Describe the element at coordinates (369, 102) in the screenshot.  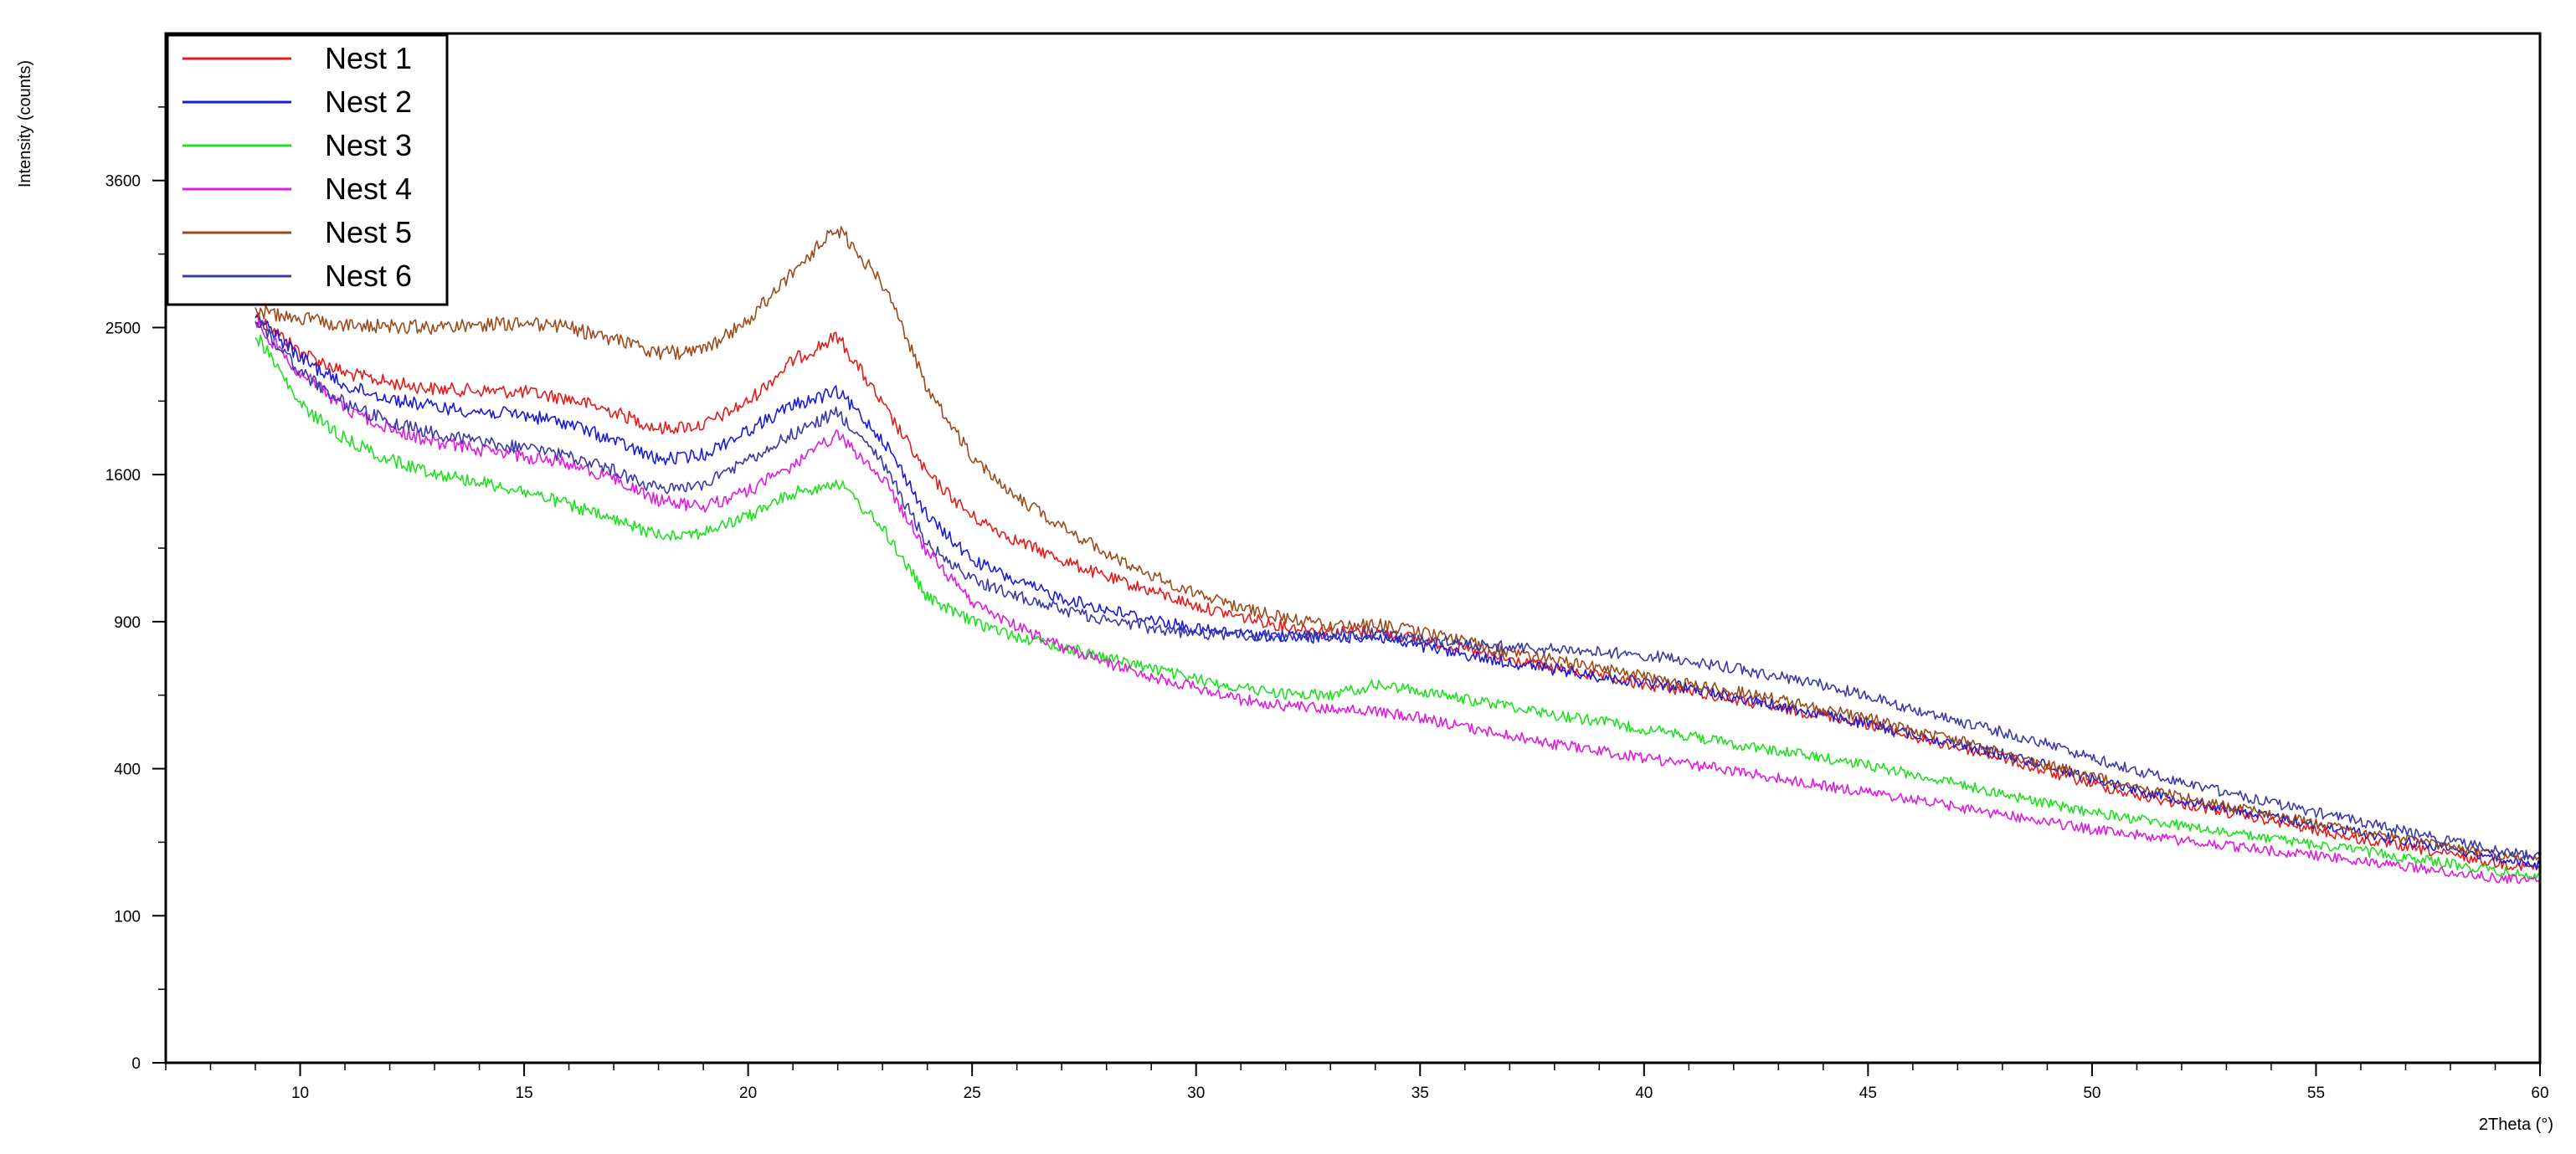
I see `legend-label: Nest 2` at that location.